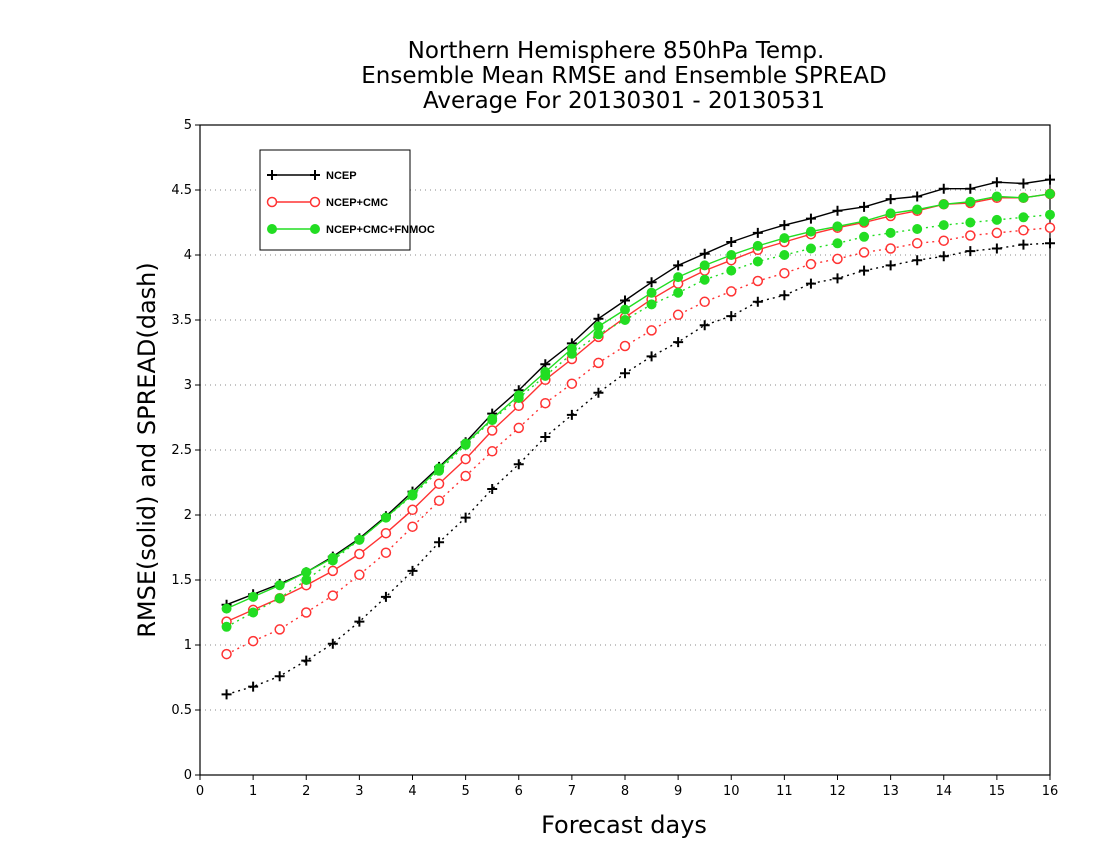  I want to click on y-tick-label: 2, so click(188, 515).